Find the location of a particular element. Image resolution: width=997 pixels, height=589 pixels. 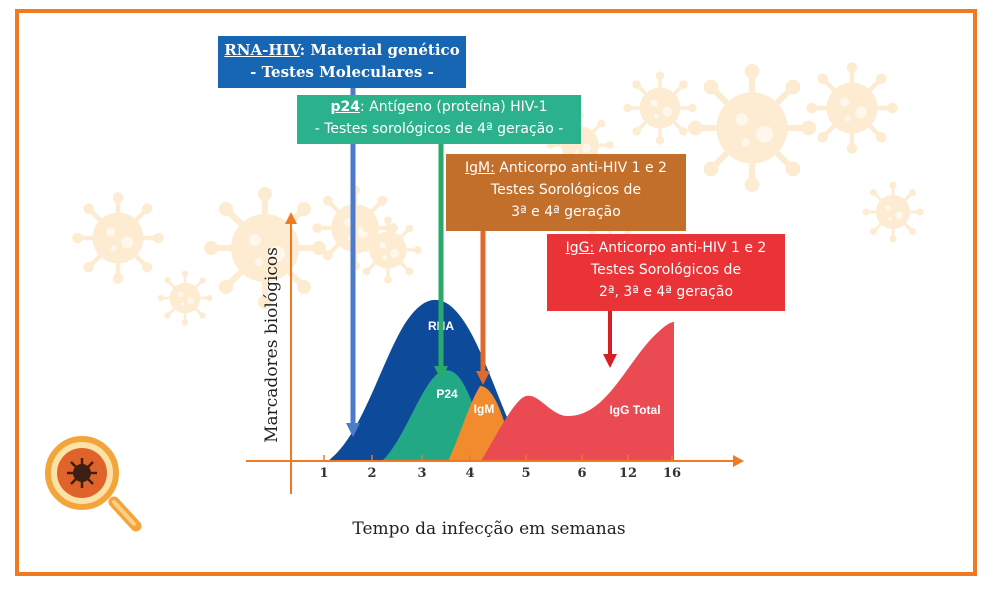

p24-tests: - Testes sorológicos de 4ª geração - is located at coordinates (439, 129).